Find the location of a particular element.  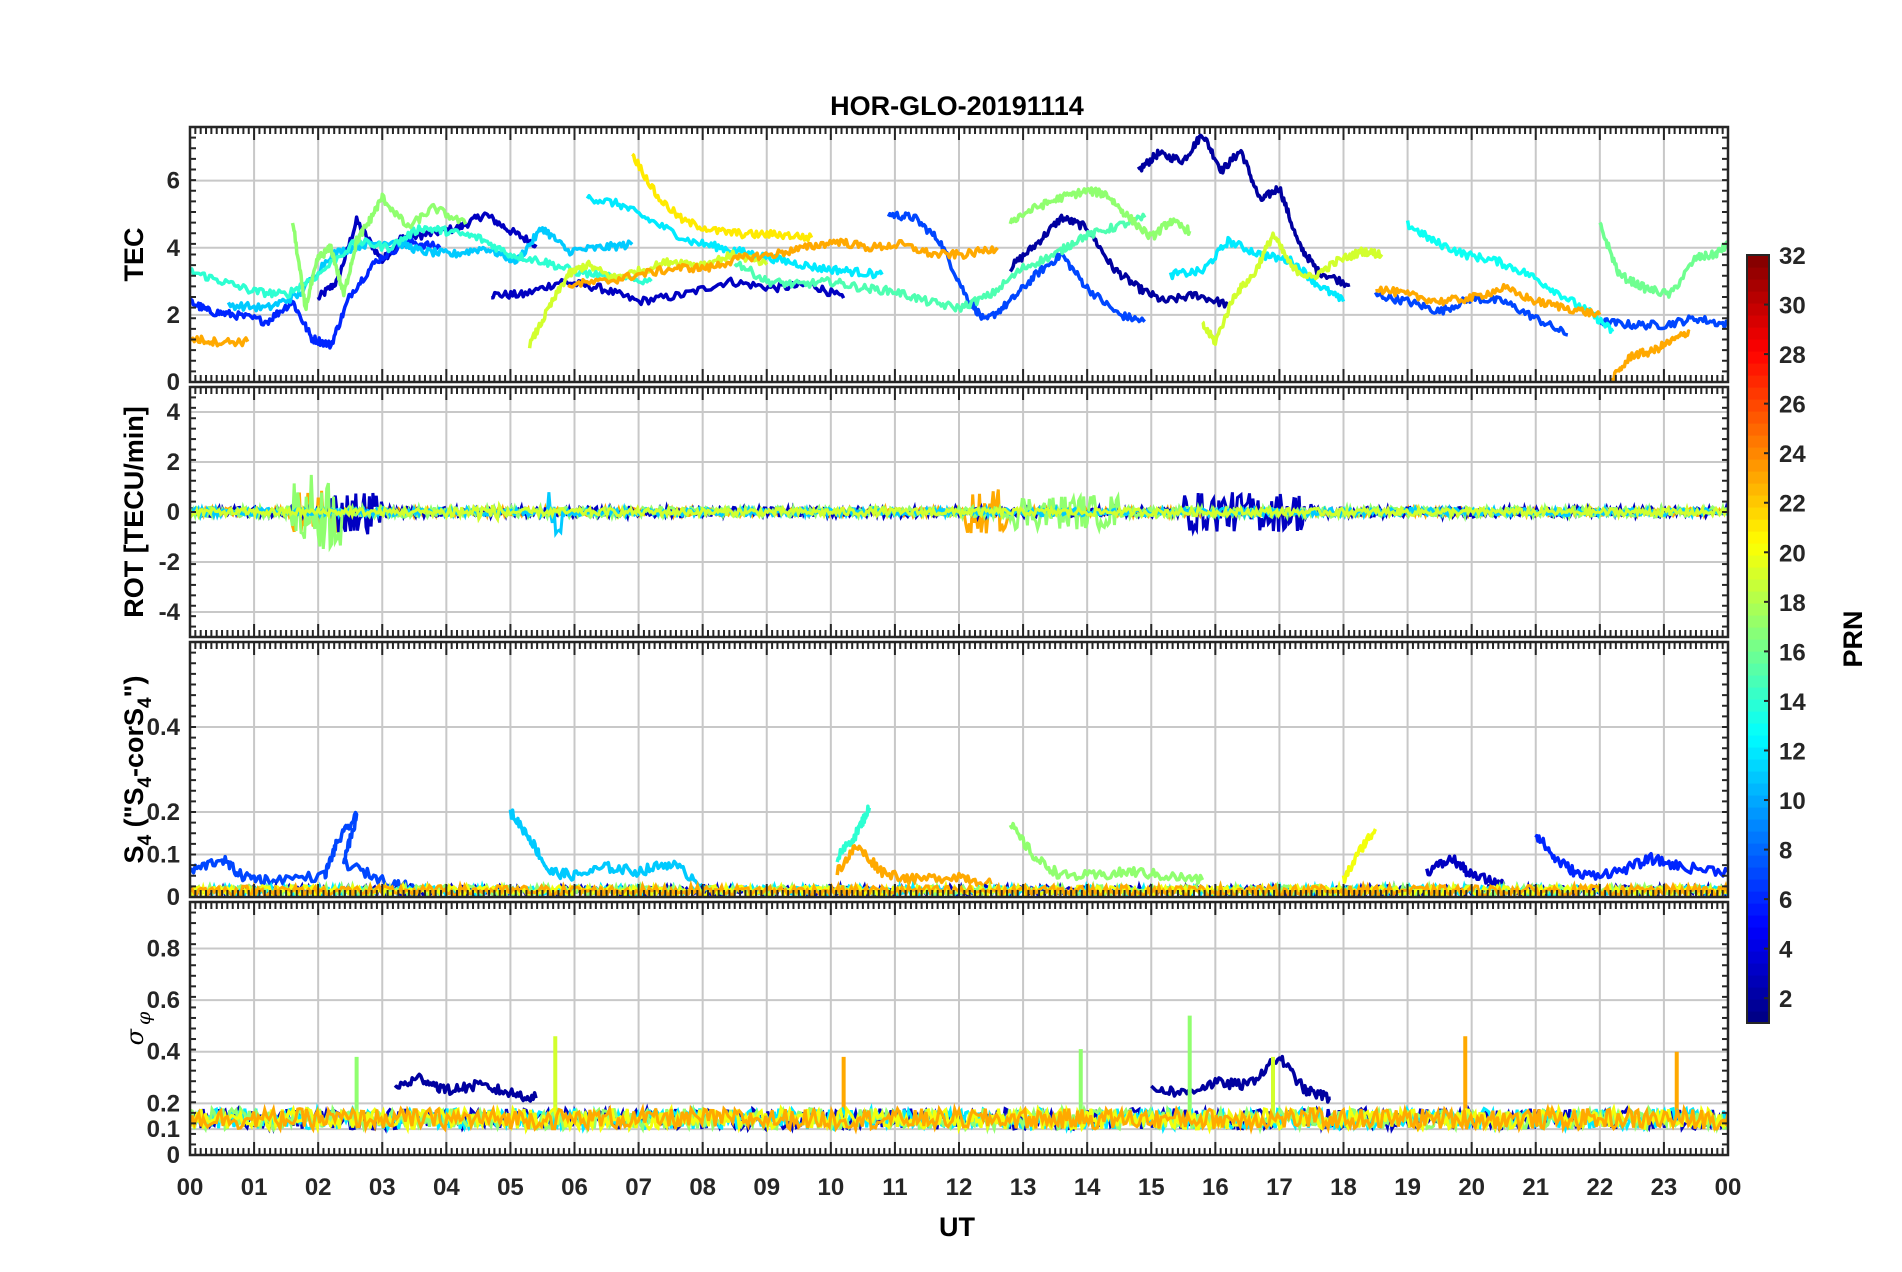

series-group is located at coordinates (959, 513).